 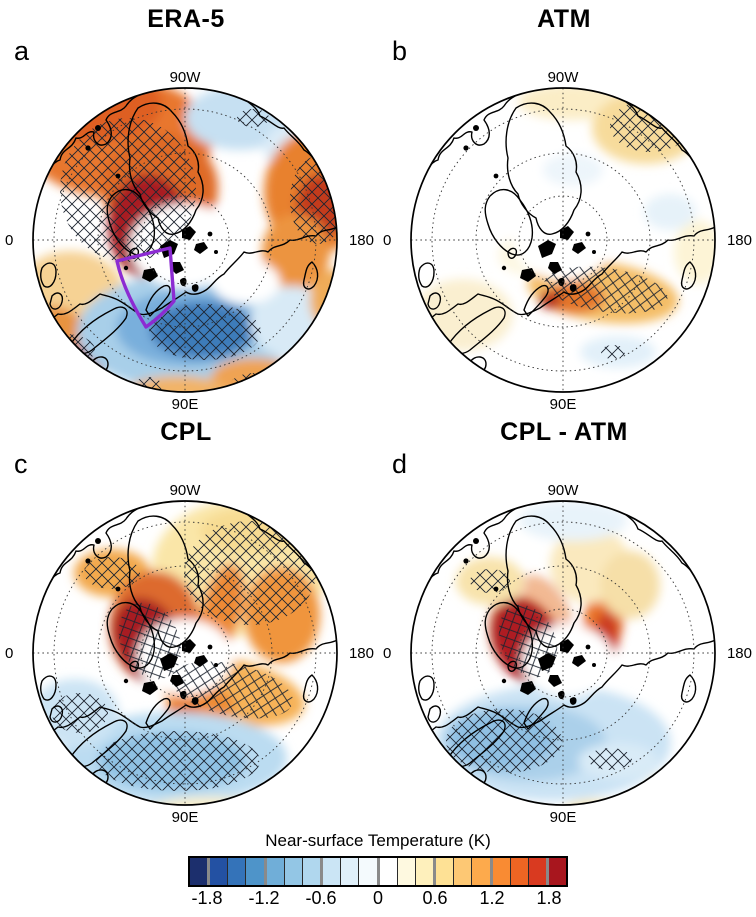 What do you see at coordinates (564, 432) in the screenshot?
I see `panel-title: CPL - ATM` at bounding box center [564, 432].